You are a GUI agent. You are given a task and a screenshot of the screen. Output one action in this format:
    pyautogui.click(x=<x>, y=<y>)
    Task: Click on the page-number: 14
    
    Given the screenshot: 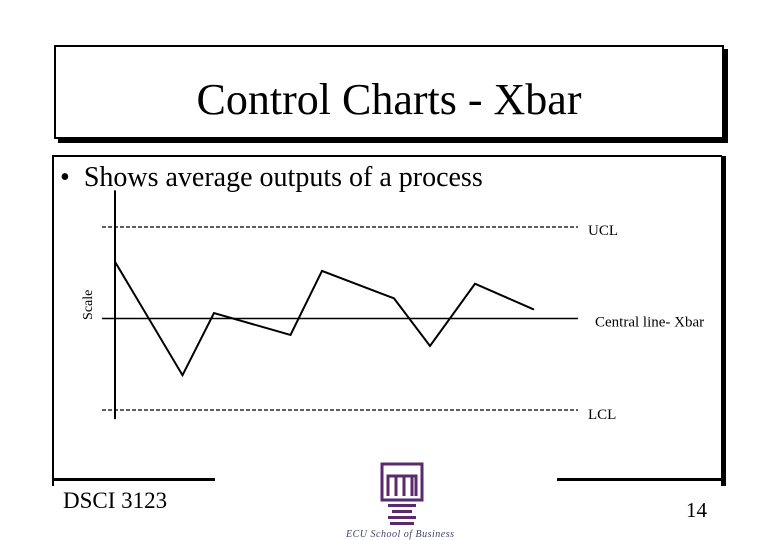 What is the action you would take?
    pyautogui.click(x=696, y=510)
    